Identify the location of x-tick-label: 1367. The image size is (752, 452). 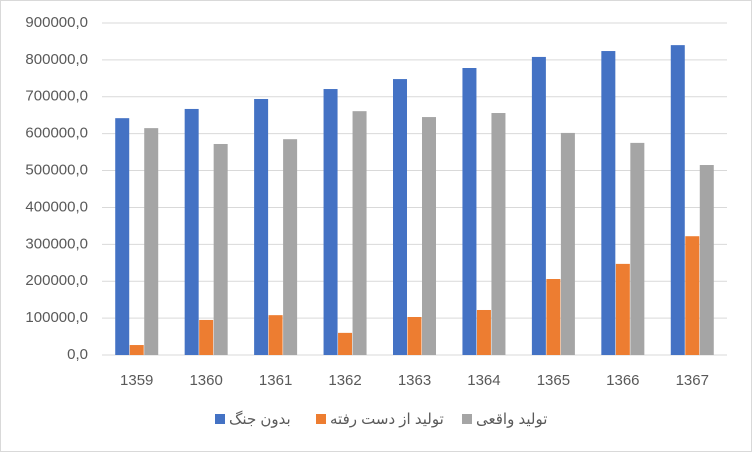
(692, 380).